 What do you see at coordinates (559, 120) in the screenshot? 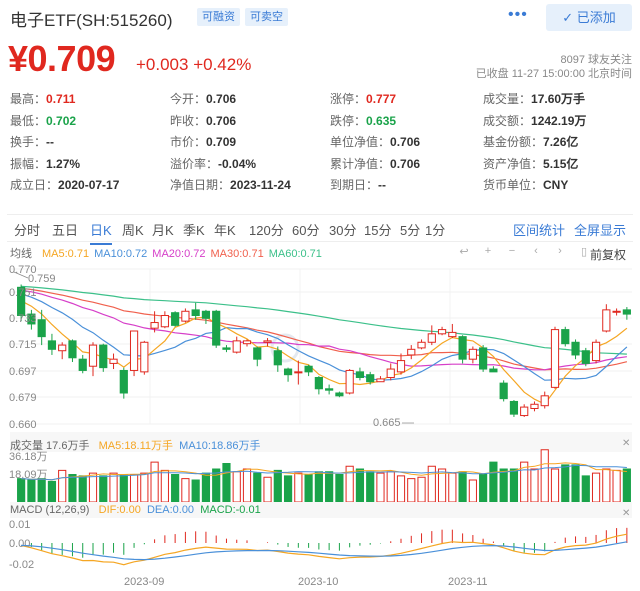
I see `stat-value: 1242.19万` at bounding box center [559, 120].